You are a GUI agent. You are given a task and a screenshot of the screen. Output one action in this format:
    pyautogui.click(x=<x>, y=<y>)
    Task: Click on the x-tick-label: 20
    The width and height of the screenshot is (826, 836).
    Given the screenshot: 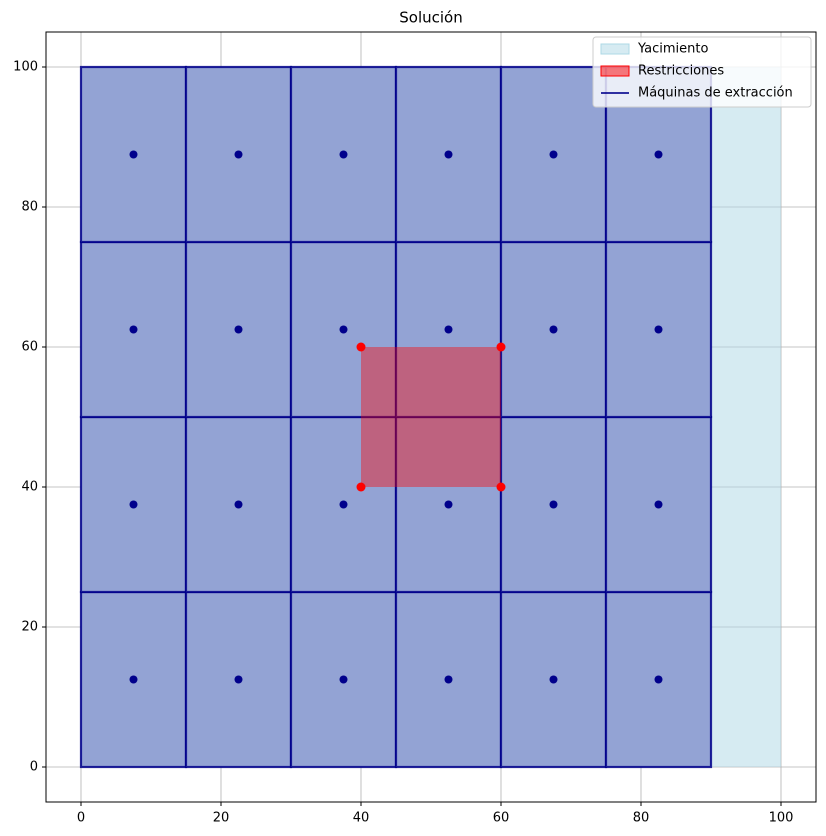 What is the action you would take?
    pyautogui.click(x=221, y=818)
    